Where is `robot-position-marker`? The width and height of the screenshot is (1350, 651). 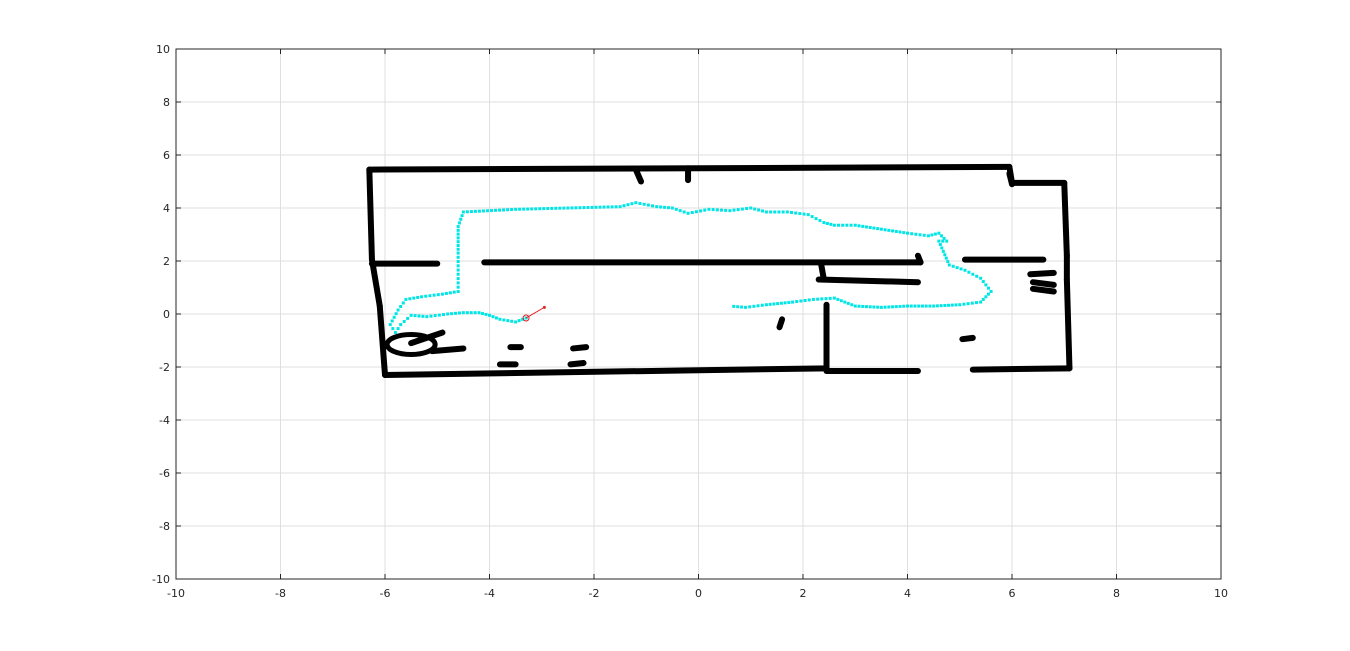
robot-position-marker is located at coordinates (526, 318).